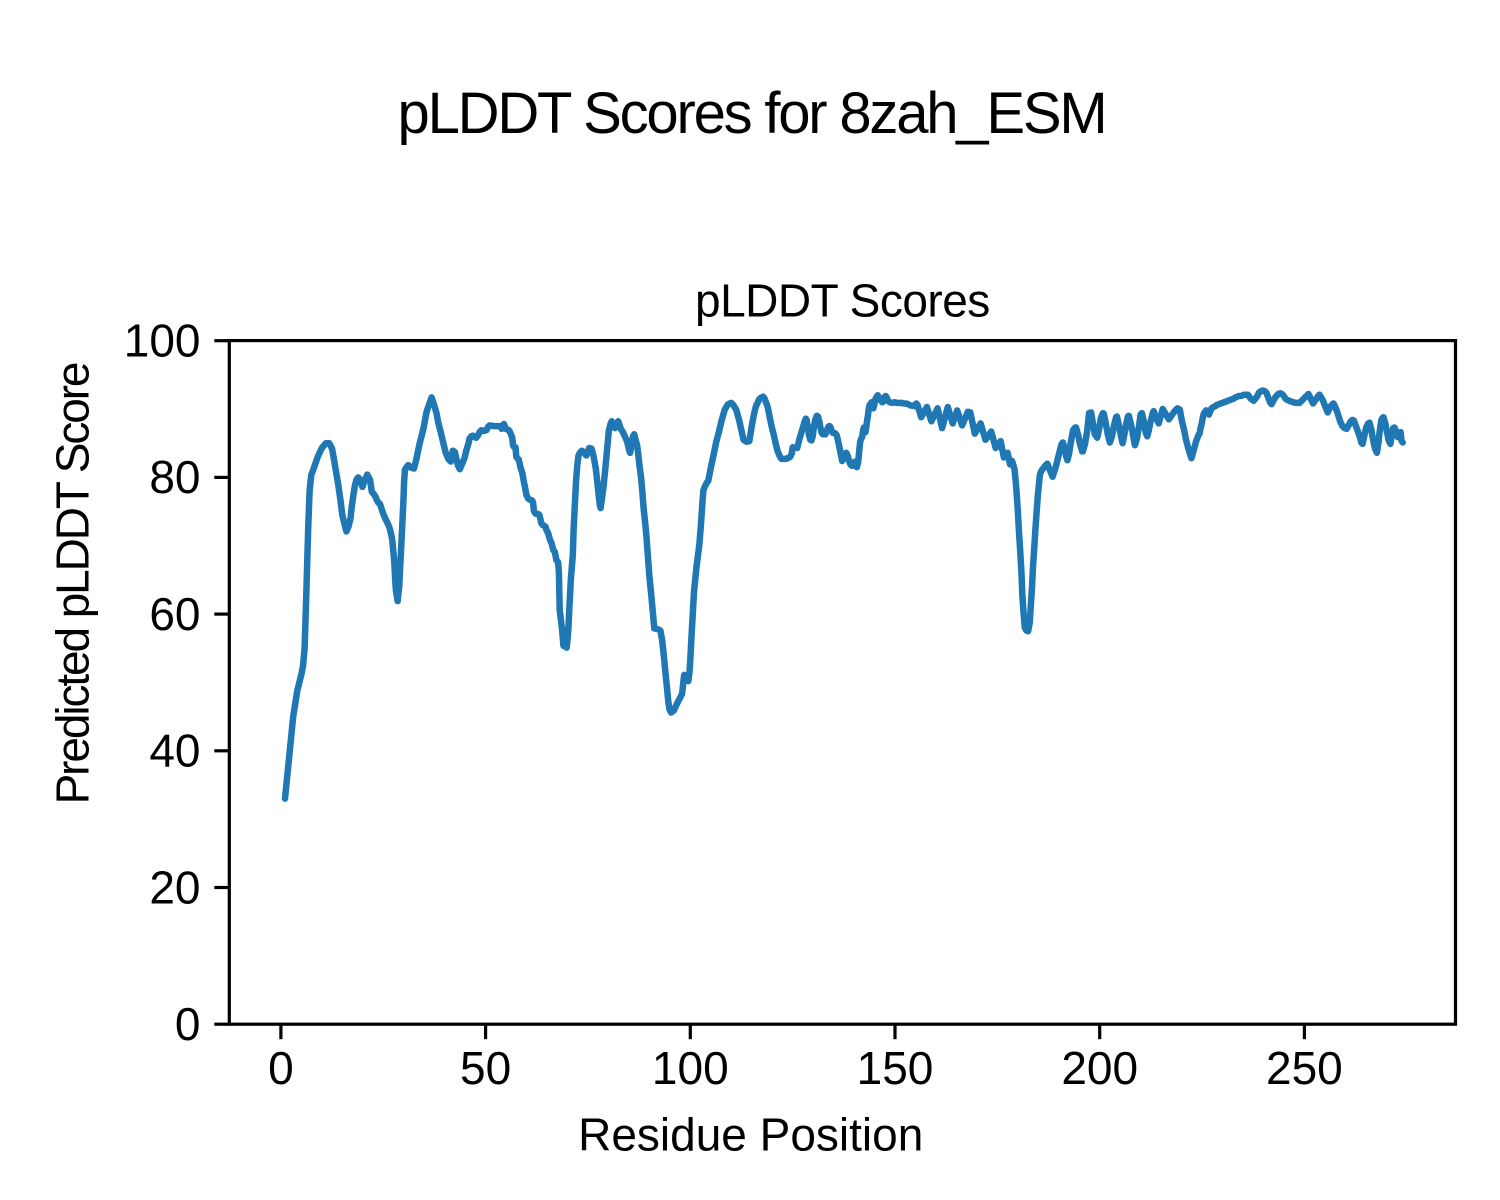  Describe the element at coordinates (73, 583) in the screenshot. I see `svg-text: Predicted pLDDT Score` at that location.